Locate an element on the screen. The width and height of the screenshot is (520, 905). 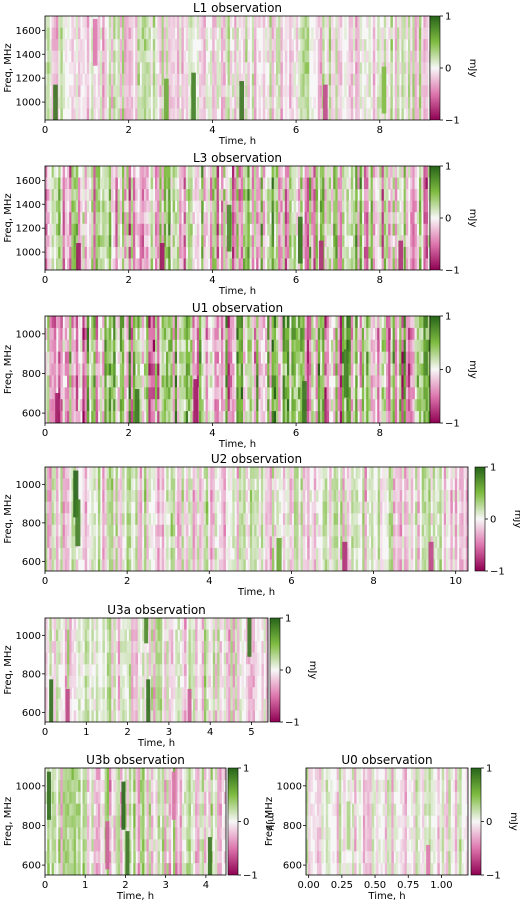
y-axis-label: Freq, MHz is located at coordinates (8, 369).